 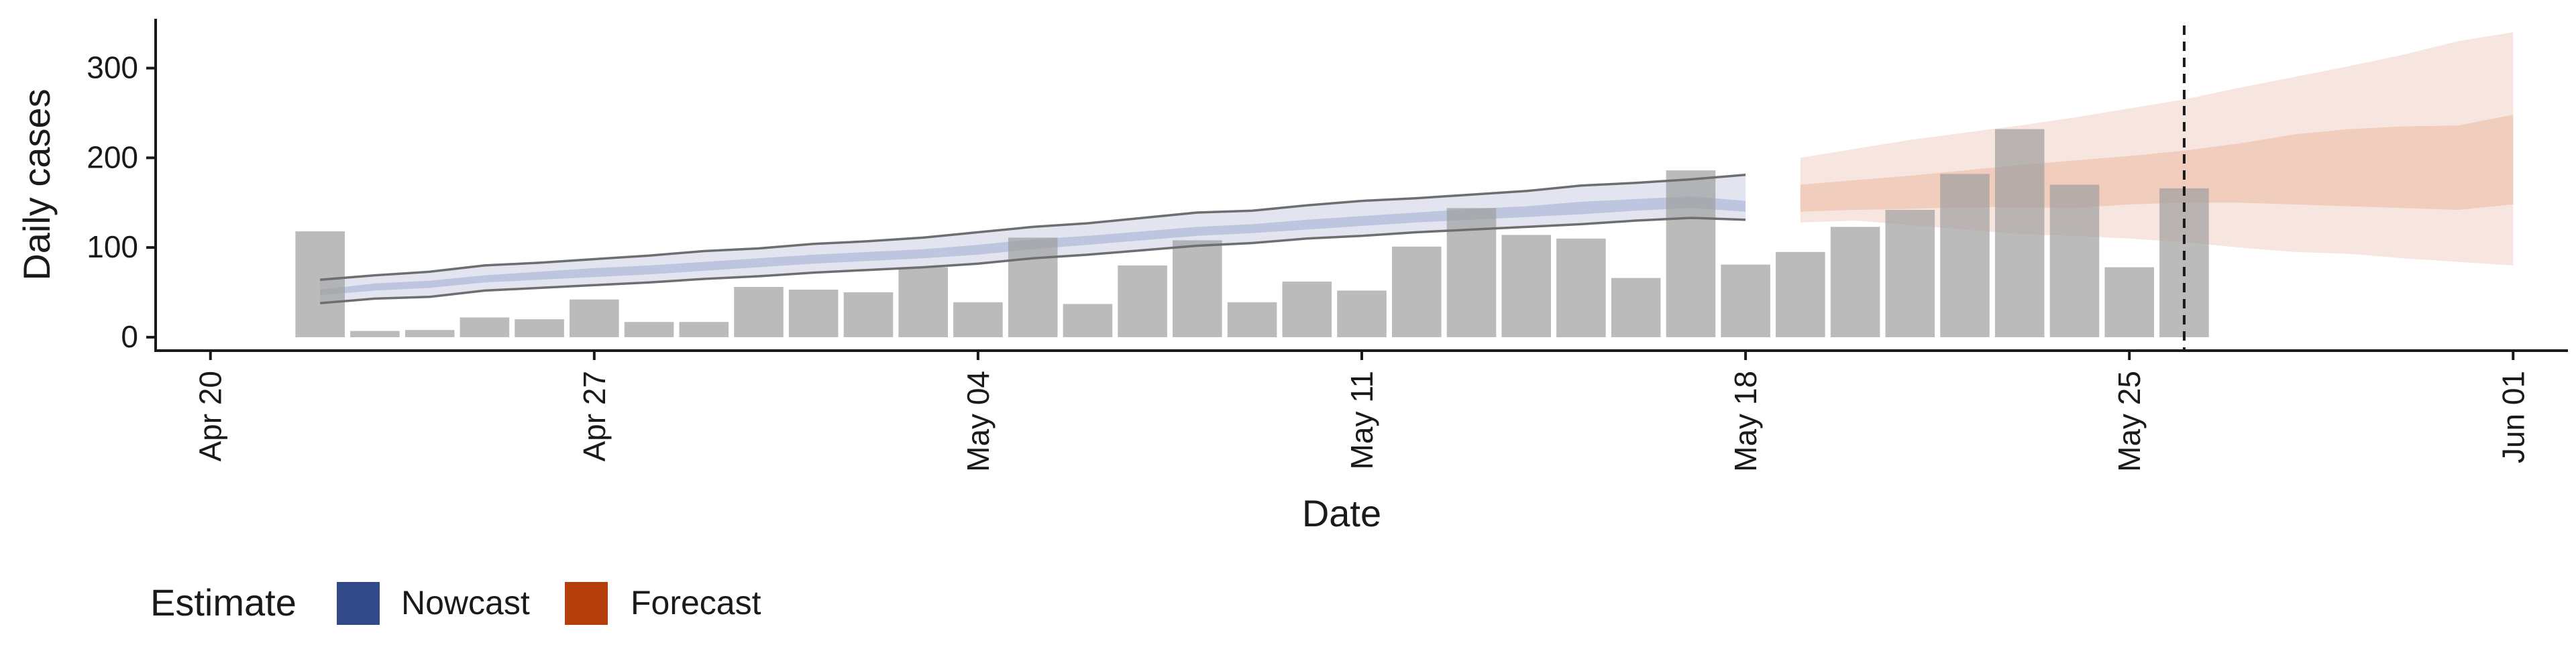 I want to click on x-tick-label-2020-06-01: Jun 01, so click(x=2513, y=417).